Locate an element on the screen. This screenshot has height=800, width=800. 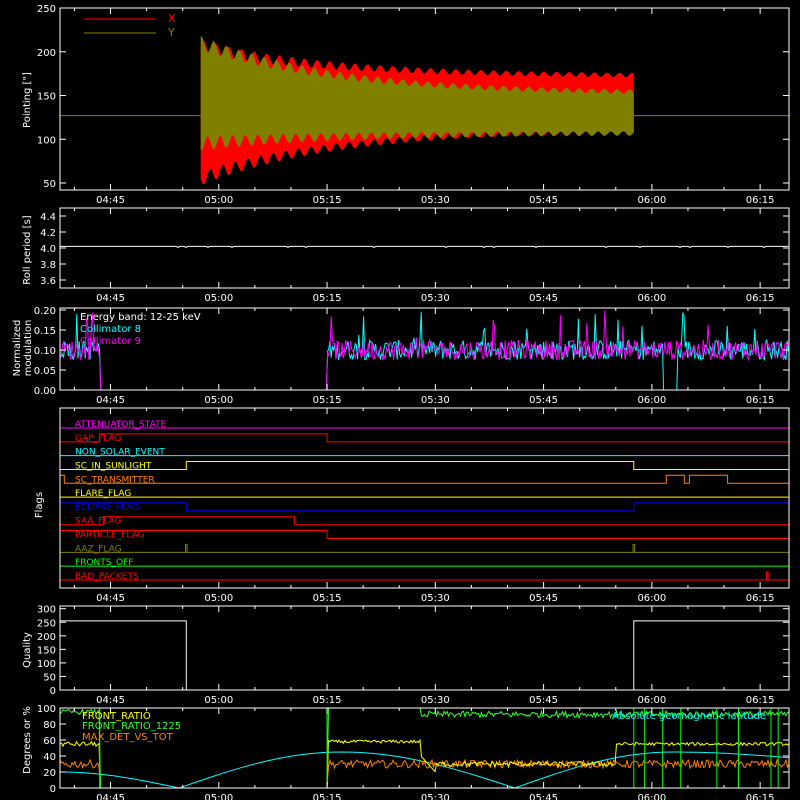
legend-collimator-9: Collimator 9 is located at coordinates (110, 341).